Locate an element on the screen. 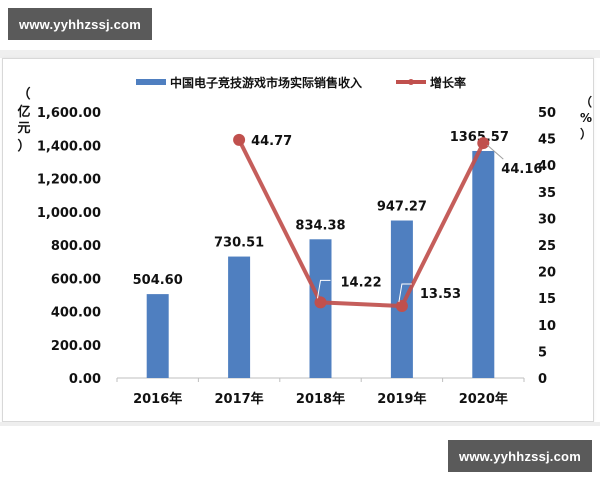 This screenshot has width=600, height=480. left-tick-label: 200.00 is located at coordinates (76, 346).